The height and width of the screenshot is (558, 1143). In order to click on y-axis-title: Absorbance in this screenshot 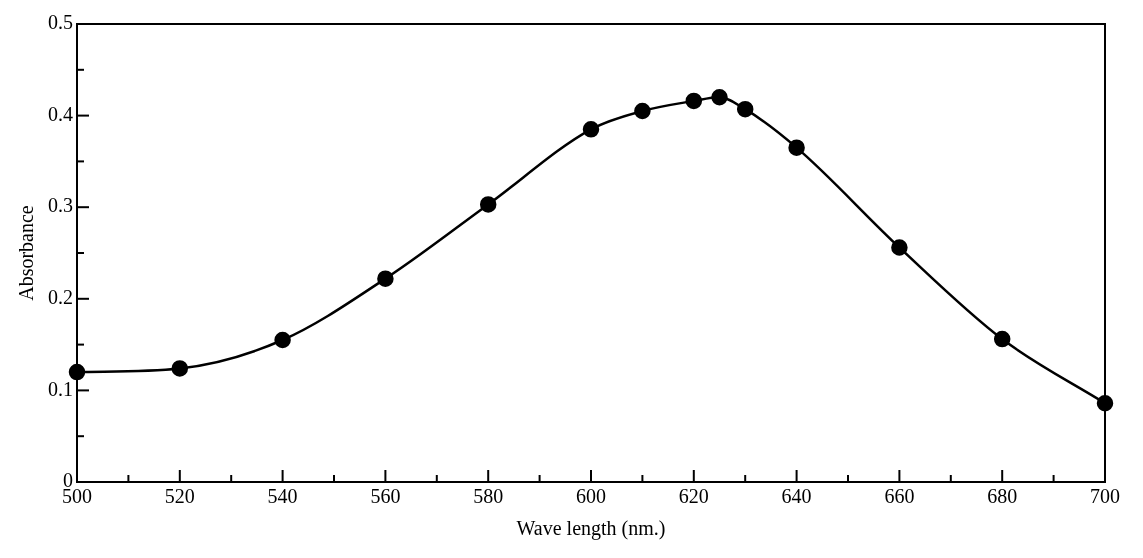, I will do `click(26, 253)`.